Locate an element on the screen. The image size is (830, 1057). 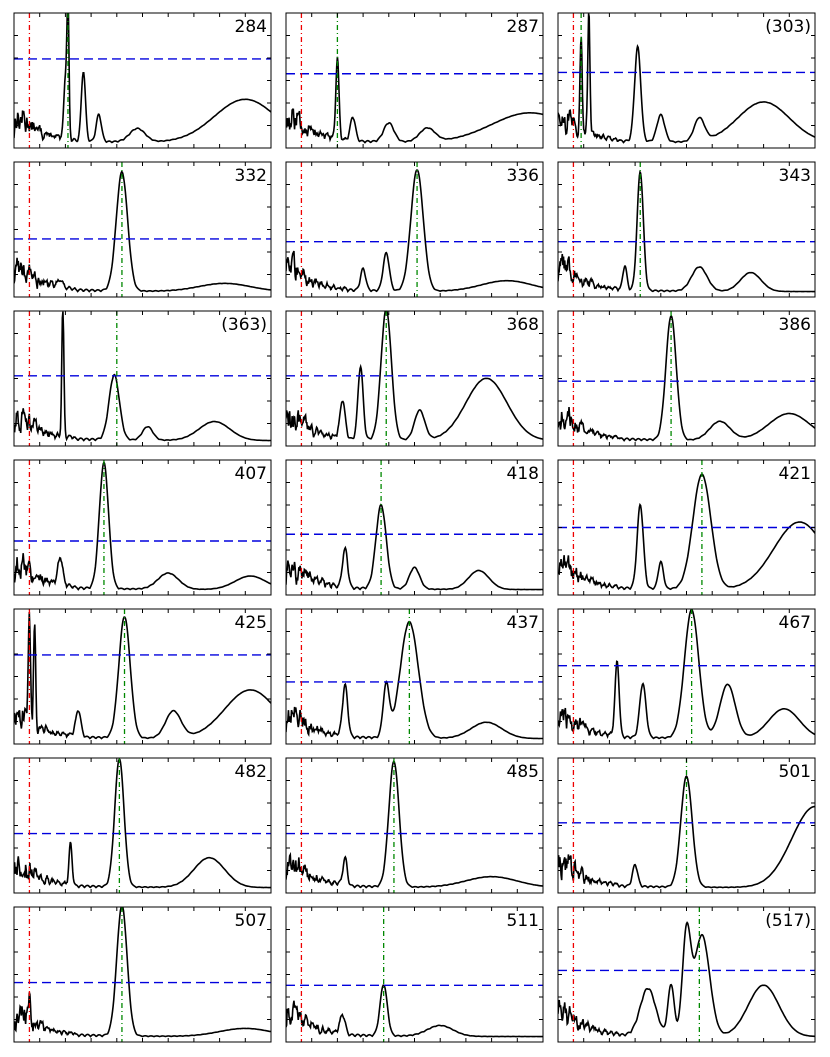
panel: 336 is located at coordinates (414, 229).